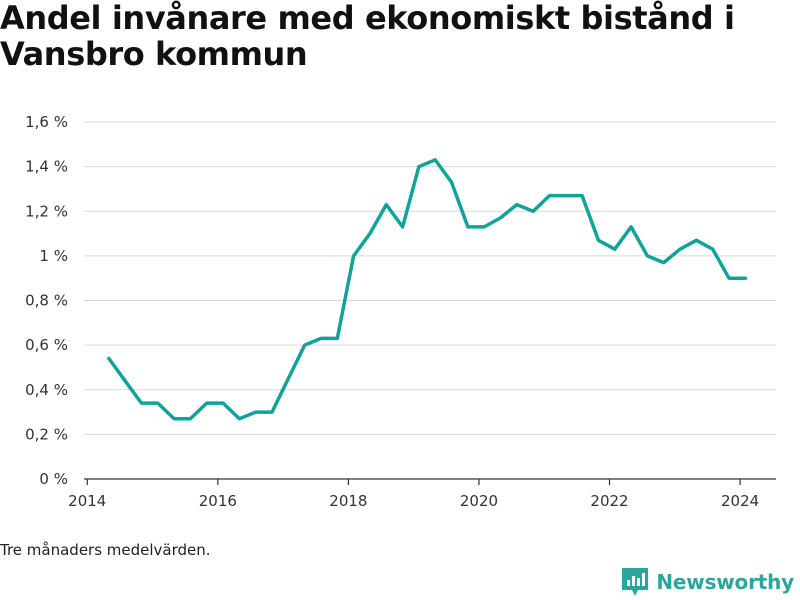 The image size is (800, 600). I want to click on x-tick-label: 2022, so click(609, 501).